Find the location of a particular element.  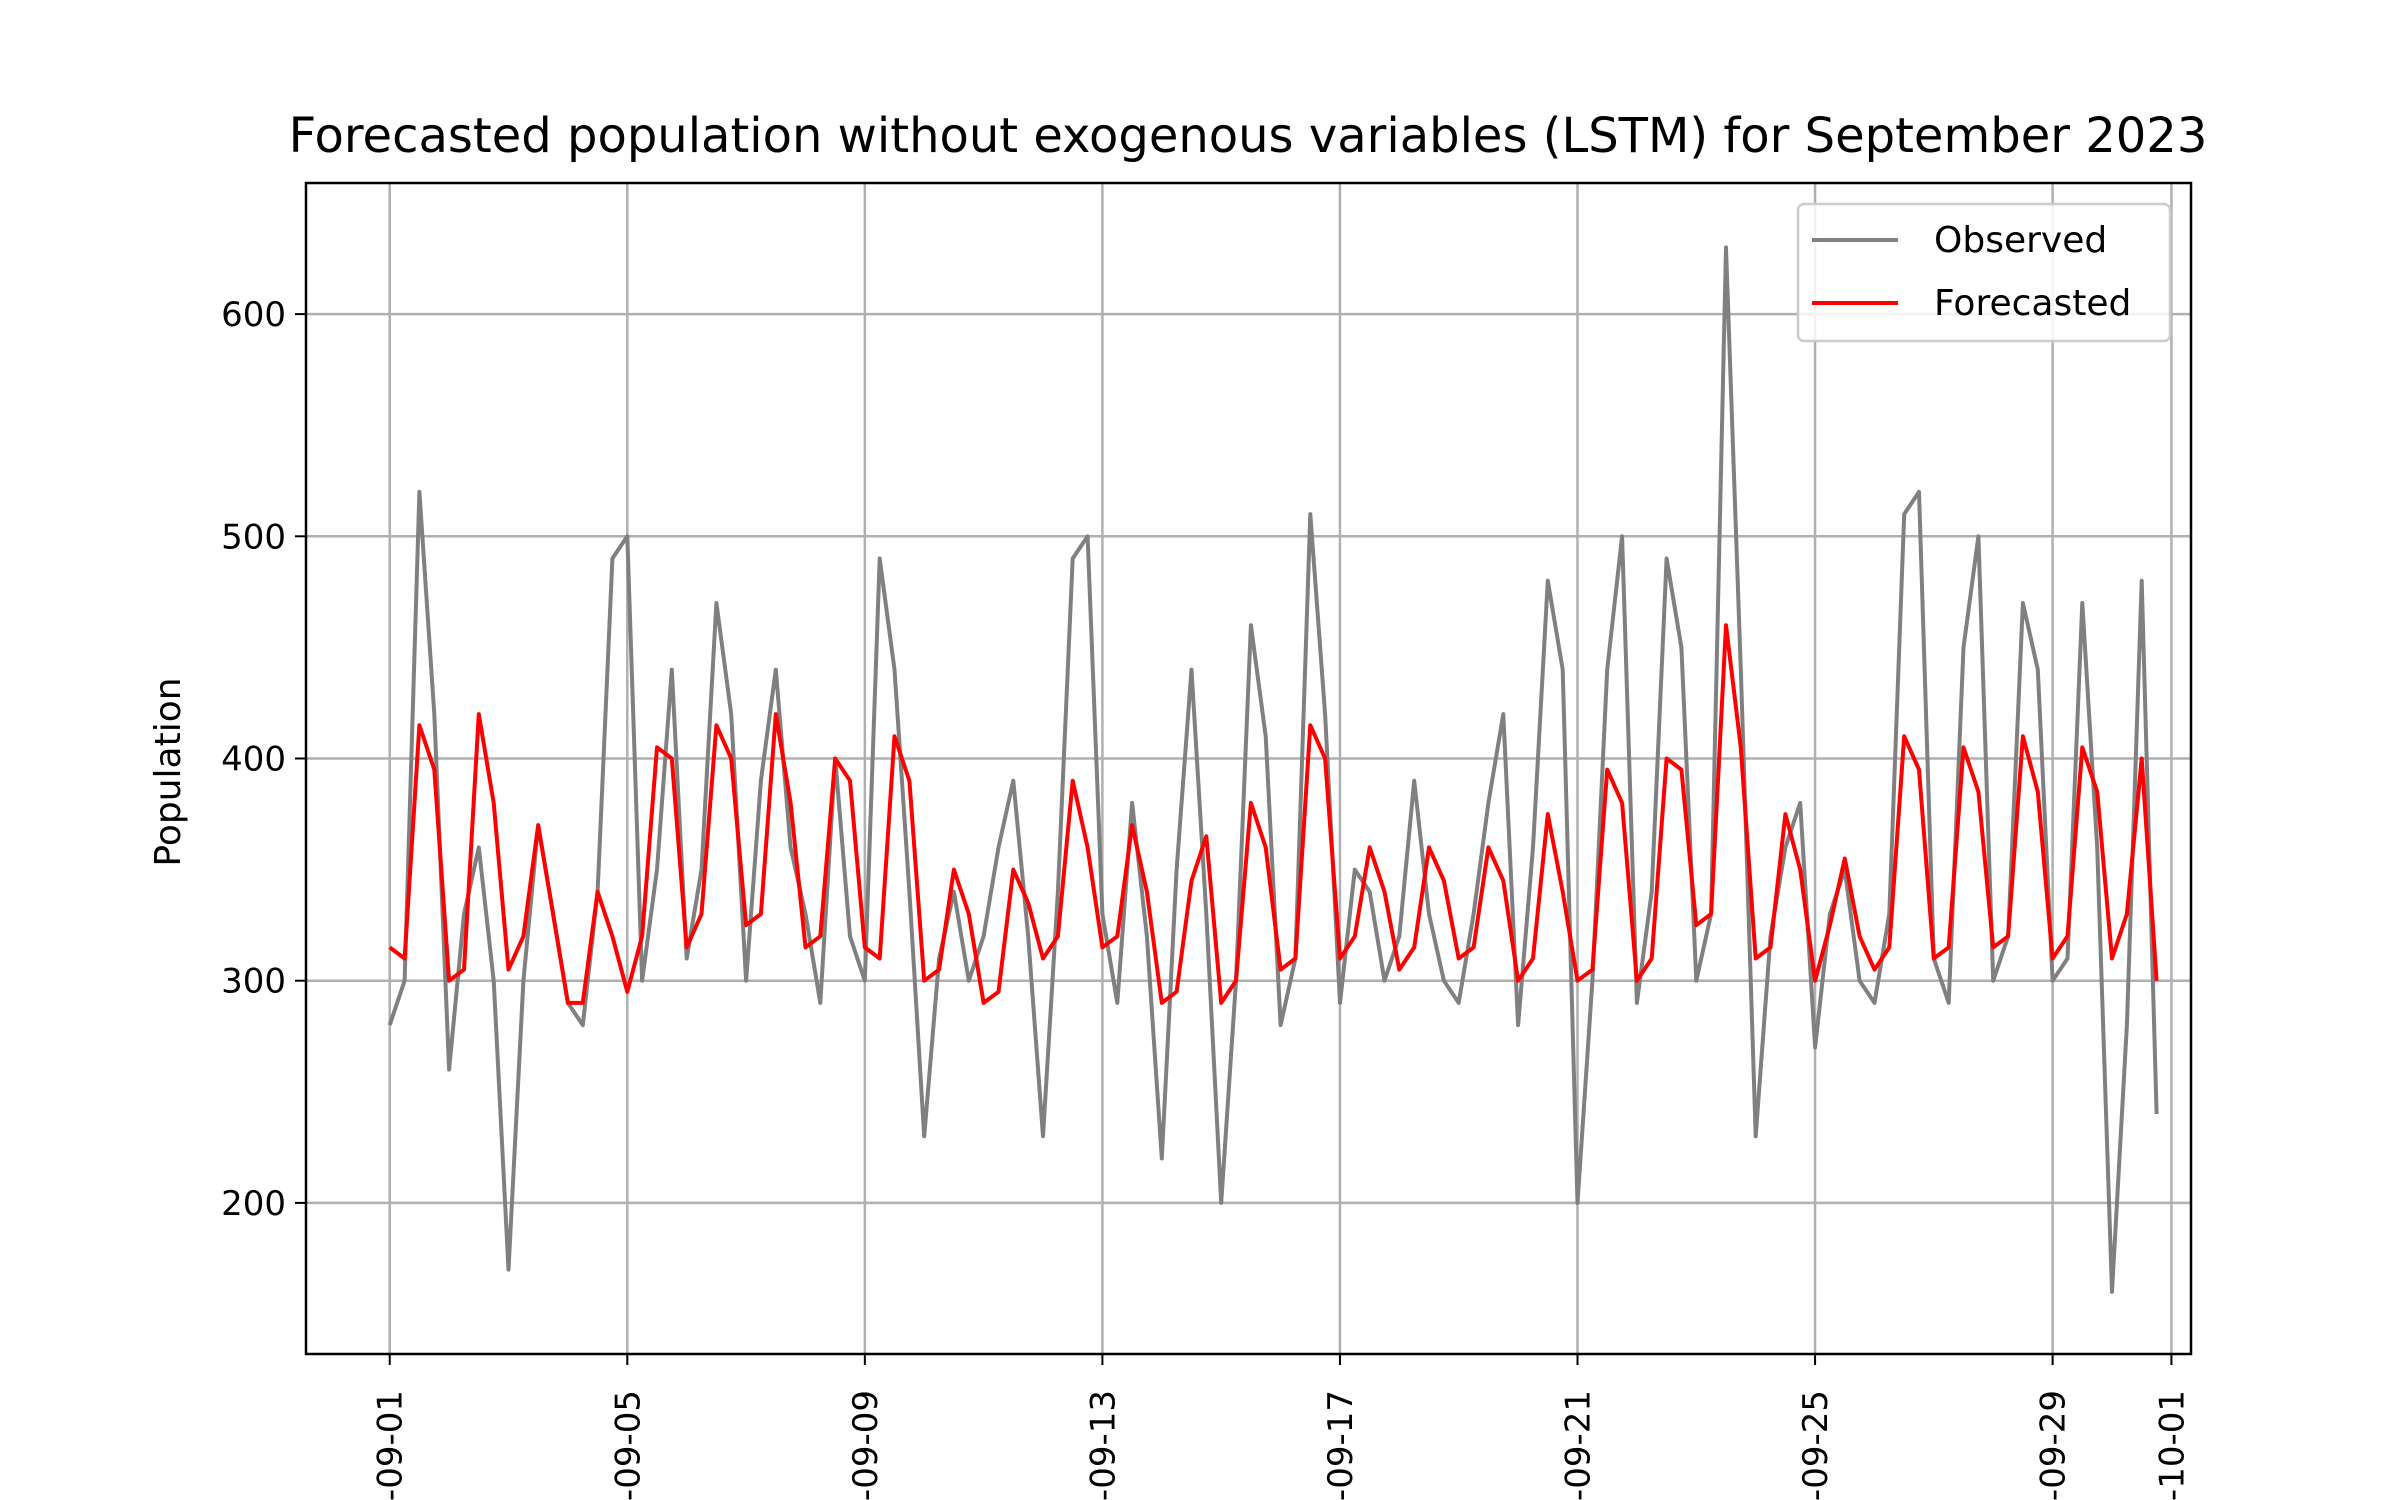

x-tick-label: 2023-09-09 is located at coordinates (866, 1445).